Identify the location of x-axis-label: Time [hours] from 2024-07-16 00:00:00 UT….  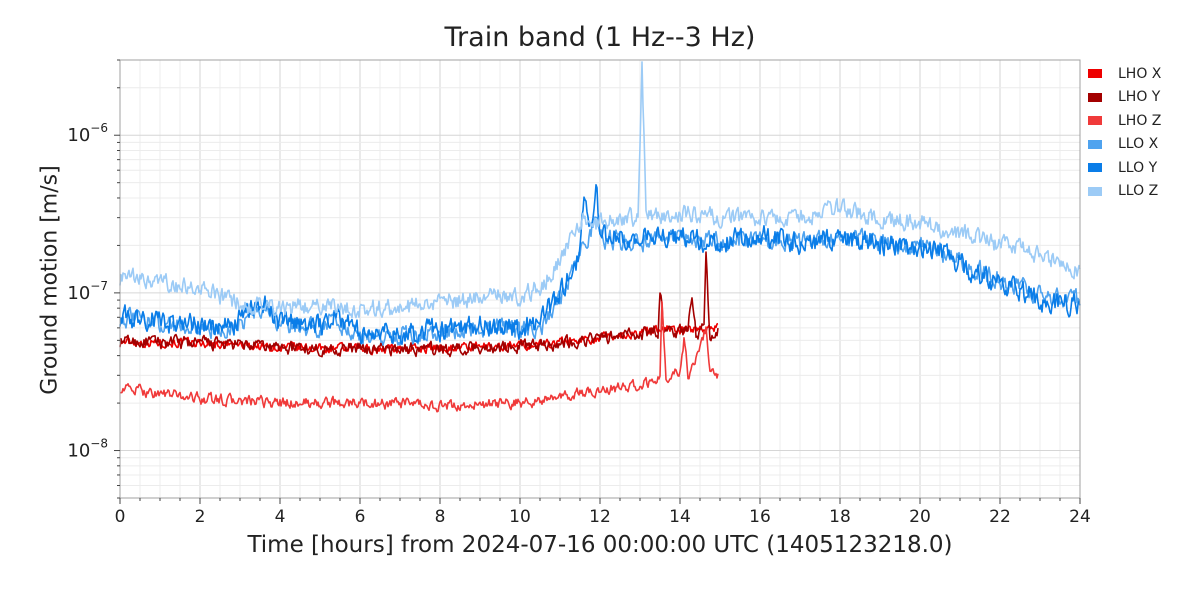
(600, 545).